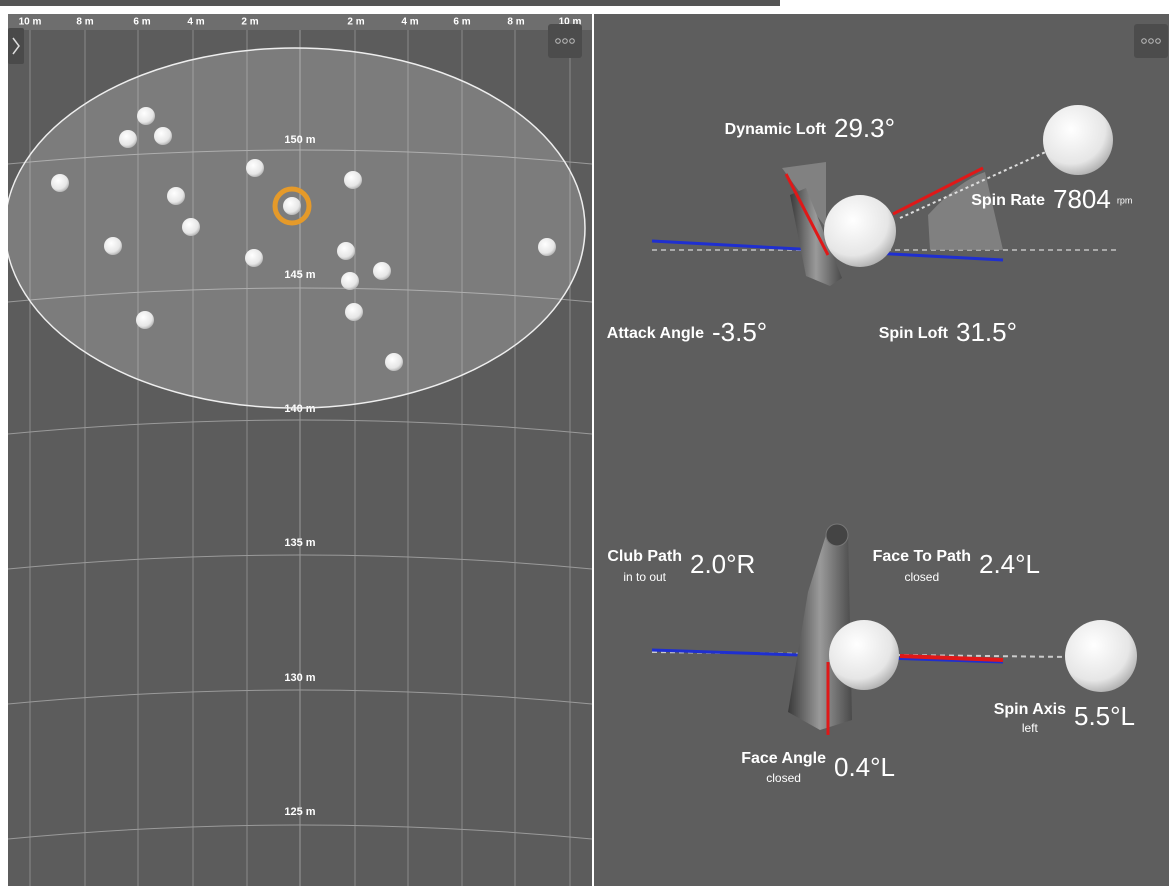  What do you see at coordinates (722, 564) in the screenshot?
I see `metric-value: 2.0°R` at bounding box center [722, 564].